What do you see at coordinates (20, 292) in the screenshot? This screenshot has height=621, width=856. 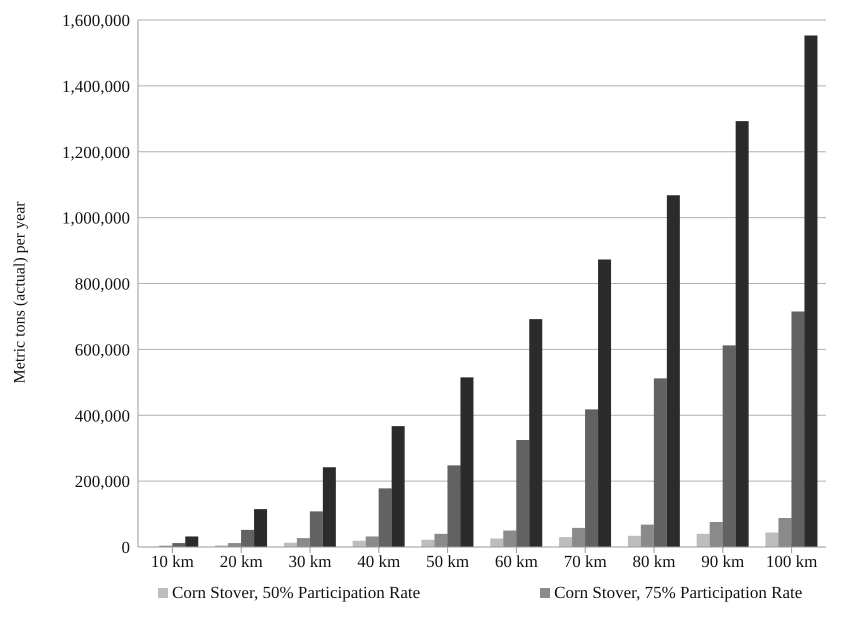 I see `y-axis-title: Metric tons (actual) per year` at bounding box center [20, 292].